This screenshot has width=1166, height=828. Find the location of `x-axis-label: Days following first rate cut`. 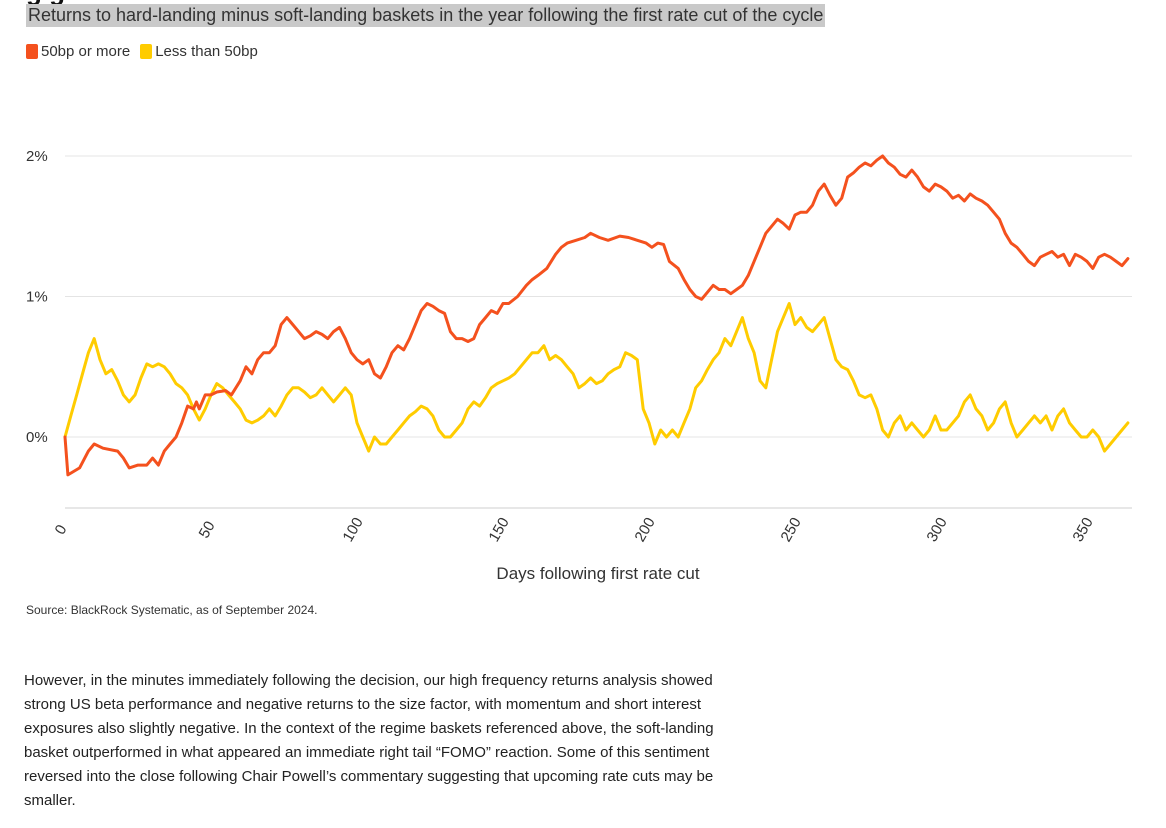

x-axis-label: Days following first rate cut is located at coordinates (597, 573).